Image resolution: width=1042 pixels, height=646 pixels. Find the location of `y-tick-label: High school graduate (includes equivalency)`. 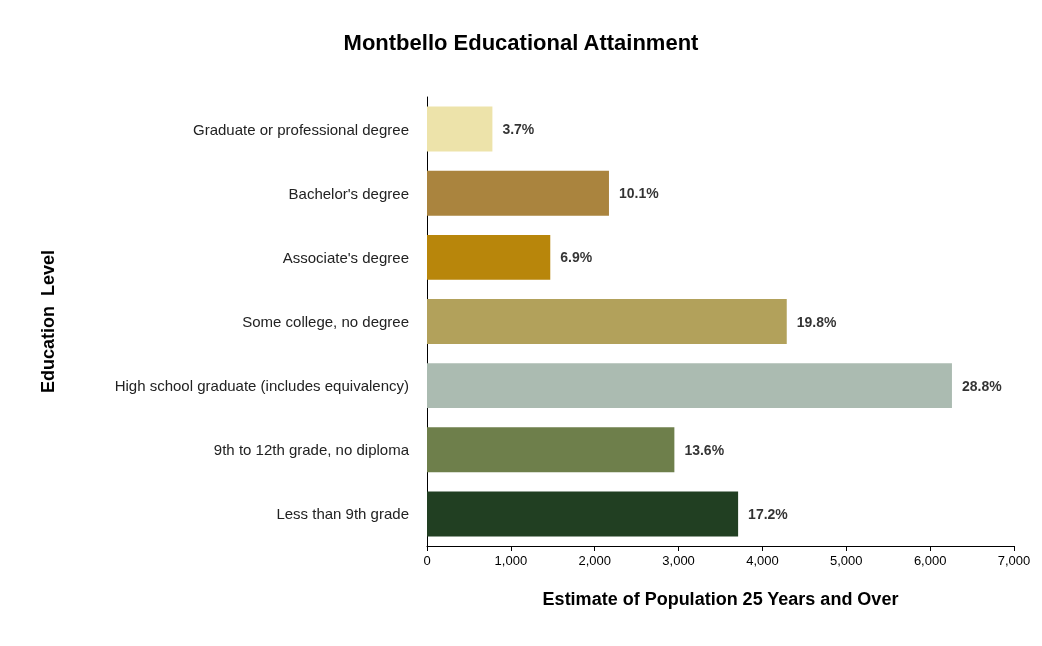

y-tick-label: High school graduate (includes equivalency) is located at coordinates (261, 386).